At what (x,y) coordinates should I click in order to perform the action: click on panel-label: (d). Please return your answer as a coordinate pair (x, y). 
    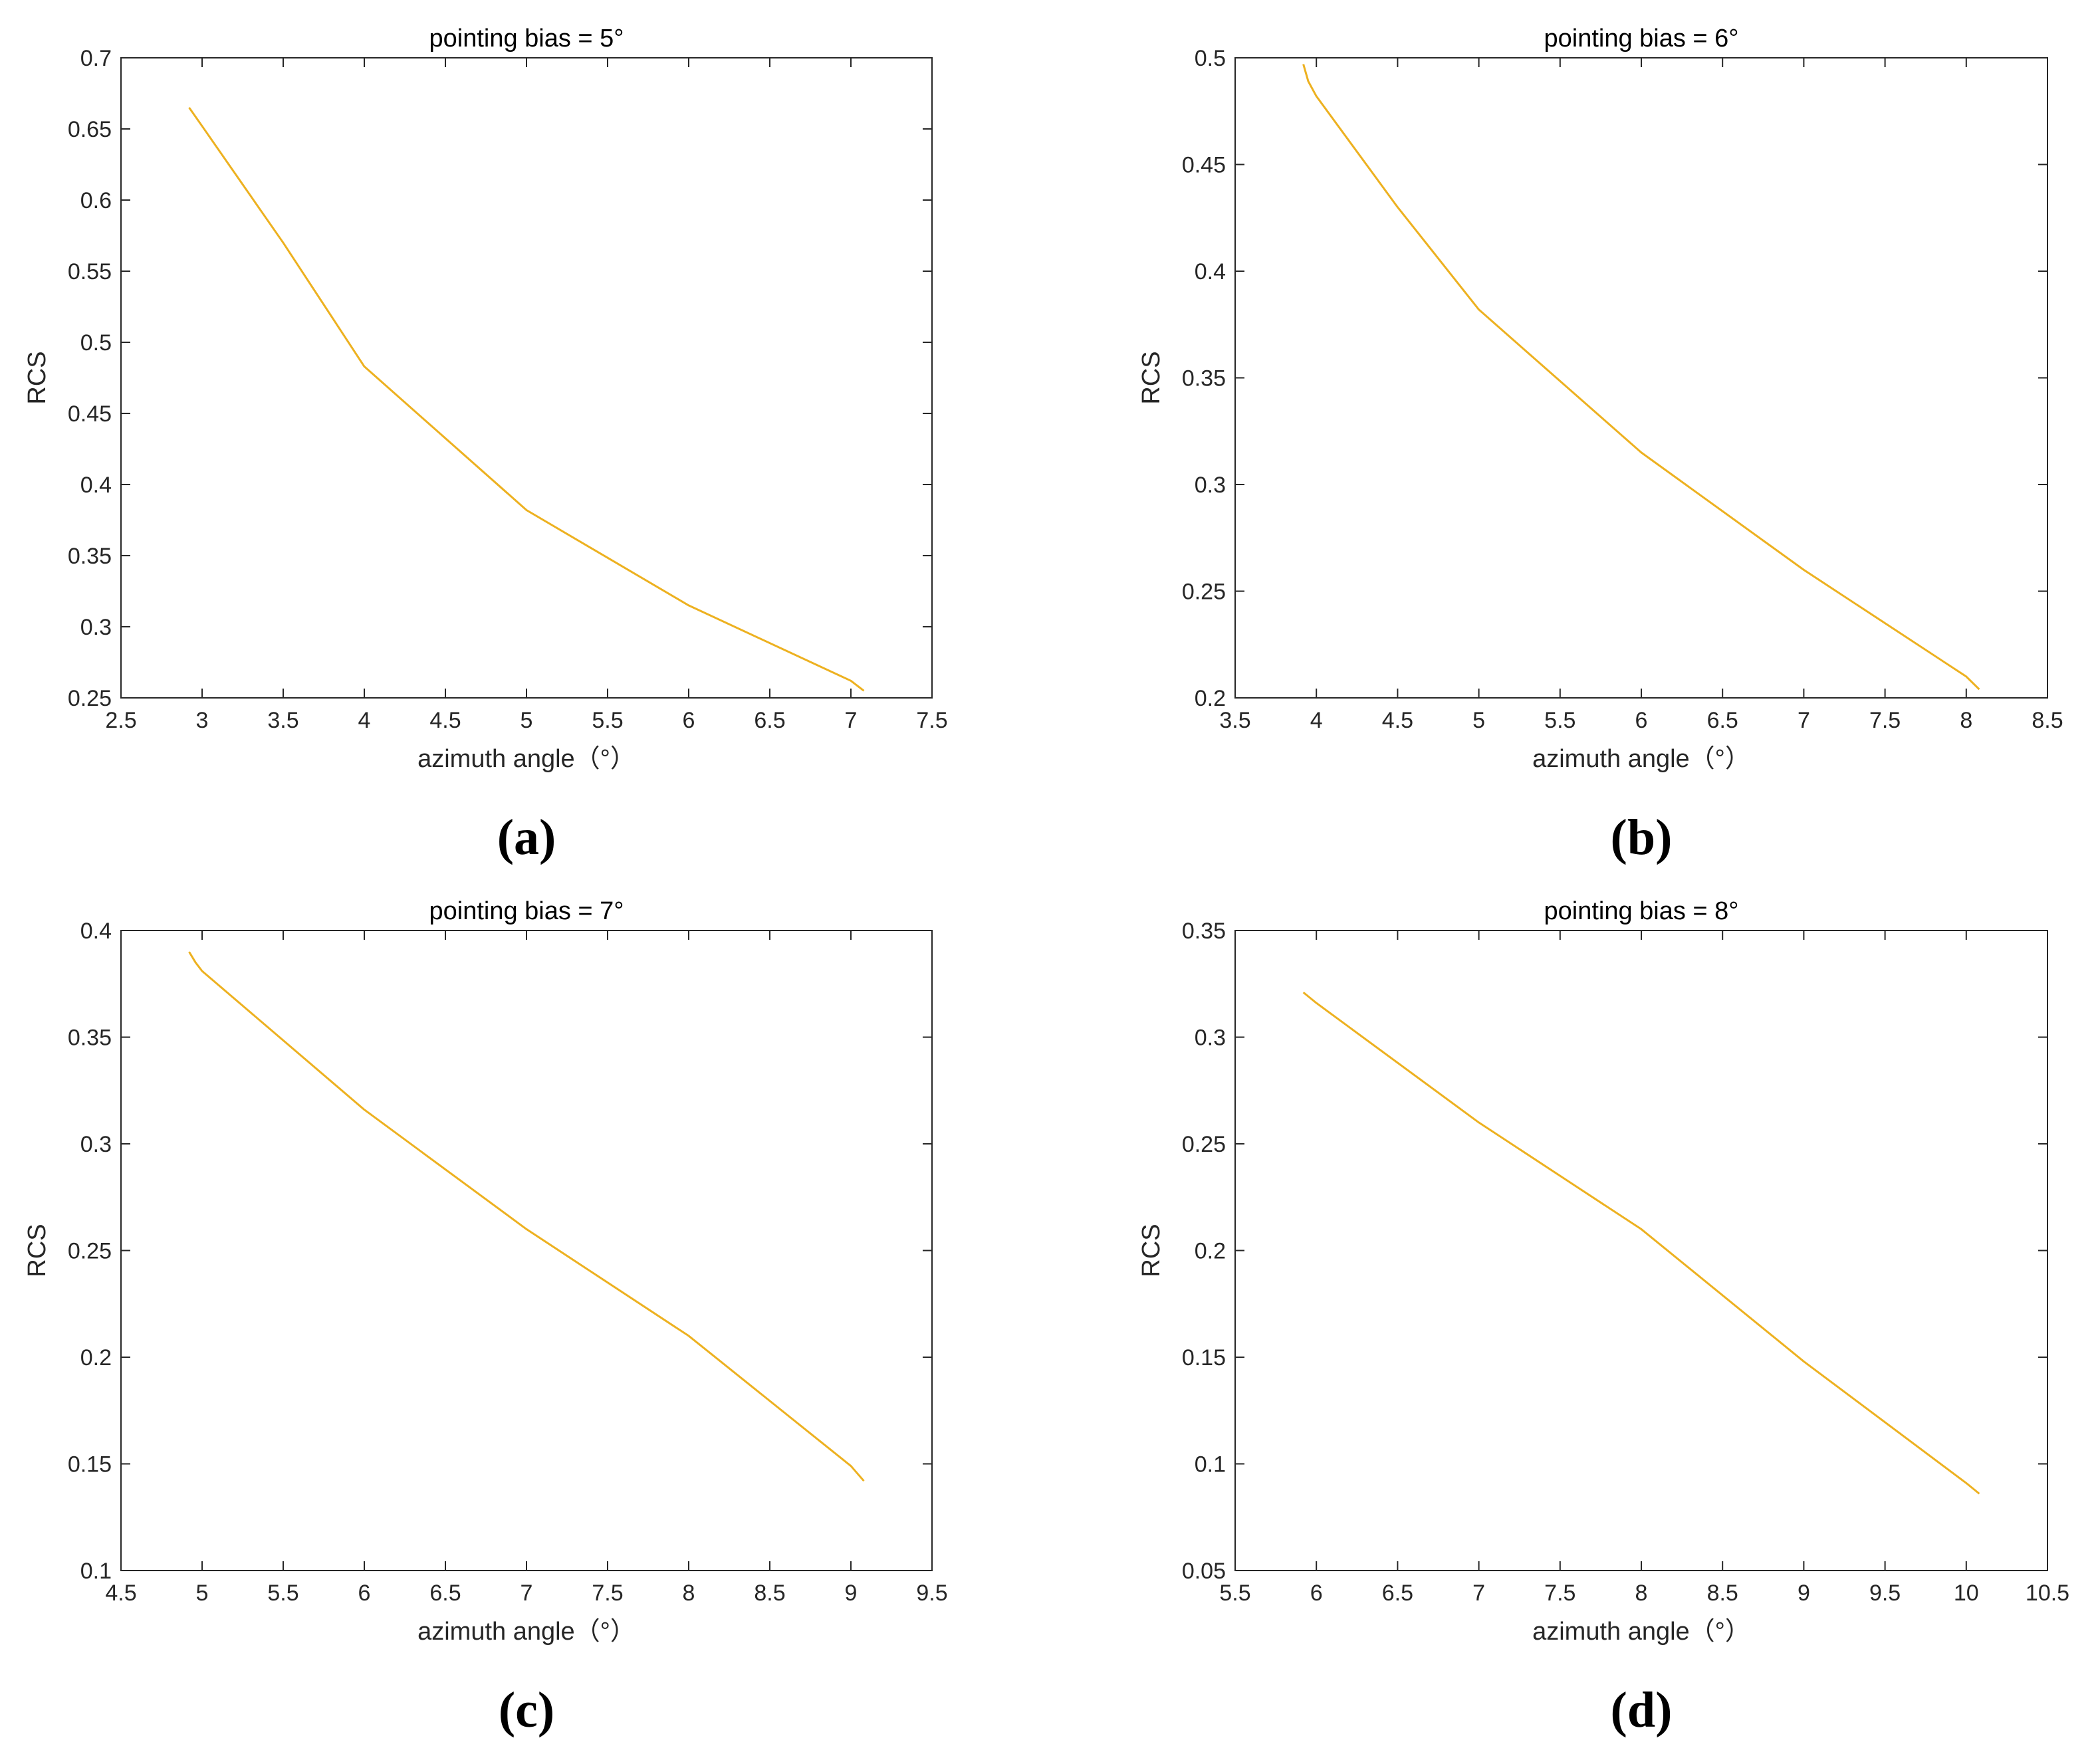
    Looking at the image, I should click on (1642, 1710).